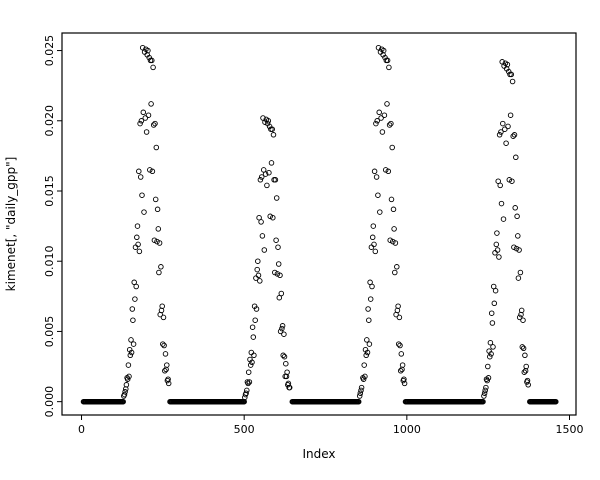 This screenshot has height=480, width=600. What do you see at coordinates (49, 120) in the screenshot?
I see `y-tick-label: 0.020` at bounding box center [49, 120].